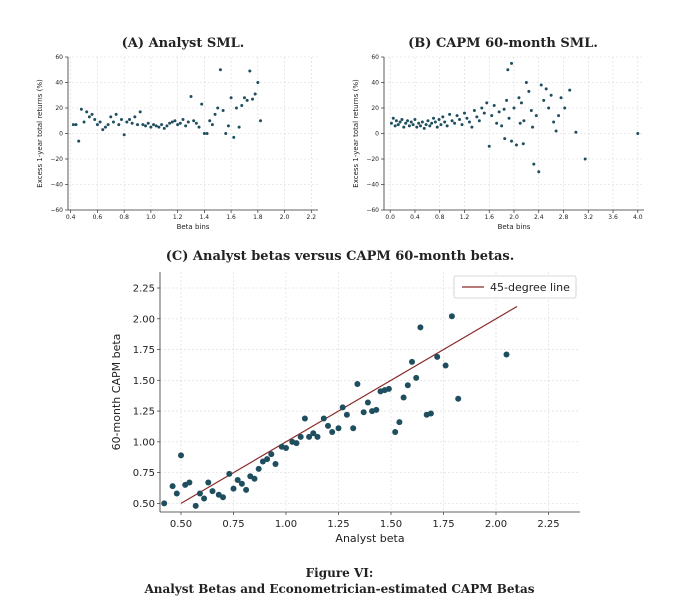  Describe the element at coordinates (124, 217) in the screenshot. I see `x-tick-label: 0.8` at that location.